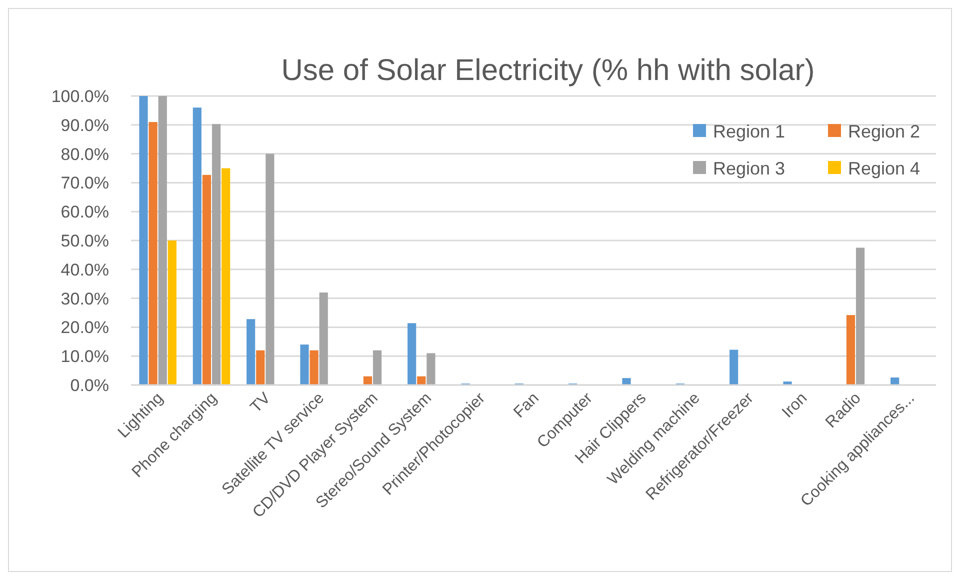  I want to click on x-tick-label: TV, so click(261, 403).